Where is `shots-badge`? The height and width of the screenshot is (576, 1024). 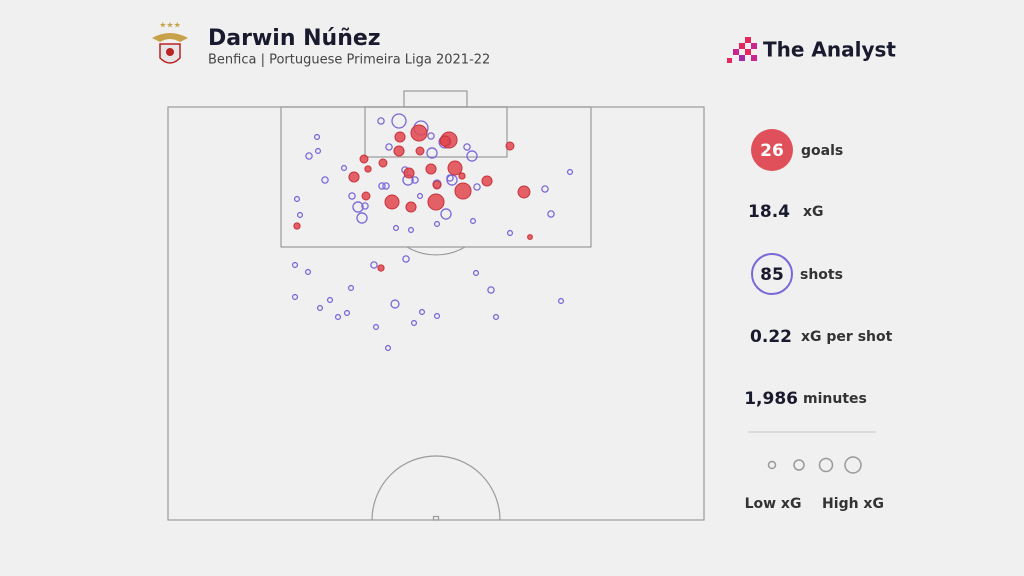
shots-badge is located at coordinates (772, 274).